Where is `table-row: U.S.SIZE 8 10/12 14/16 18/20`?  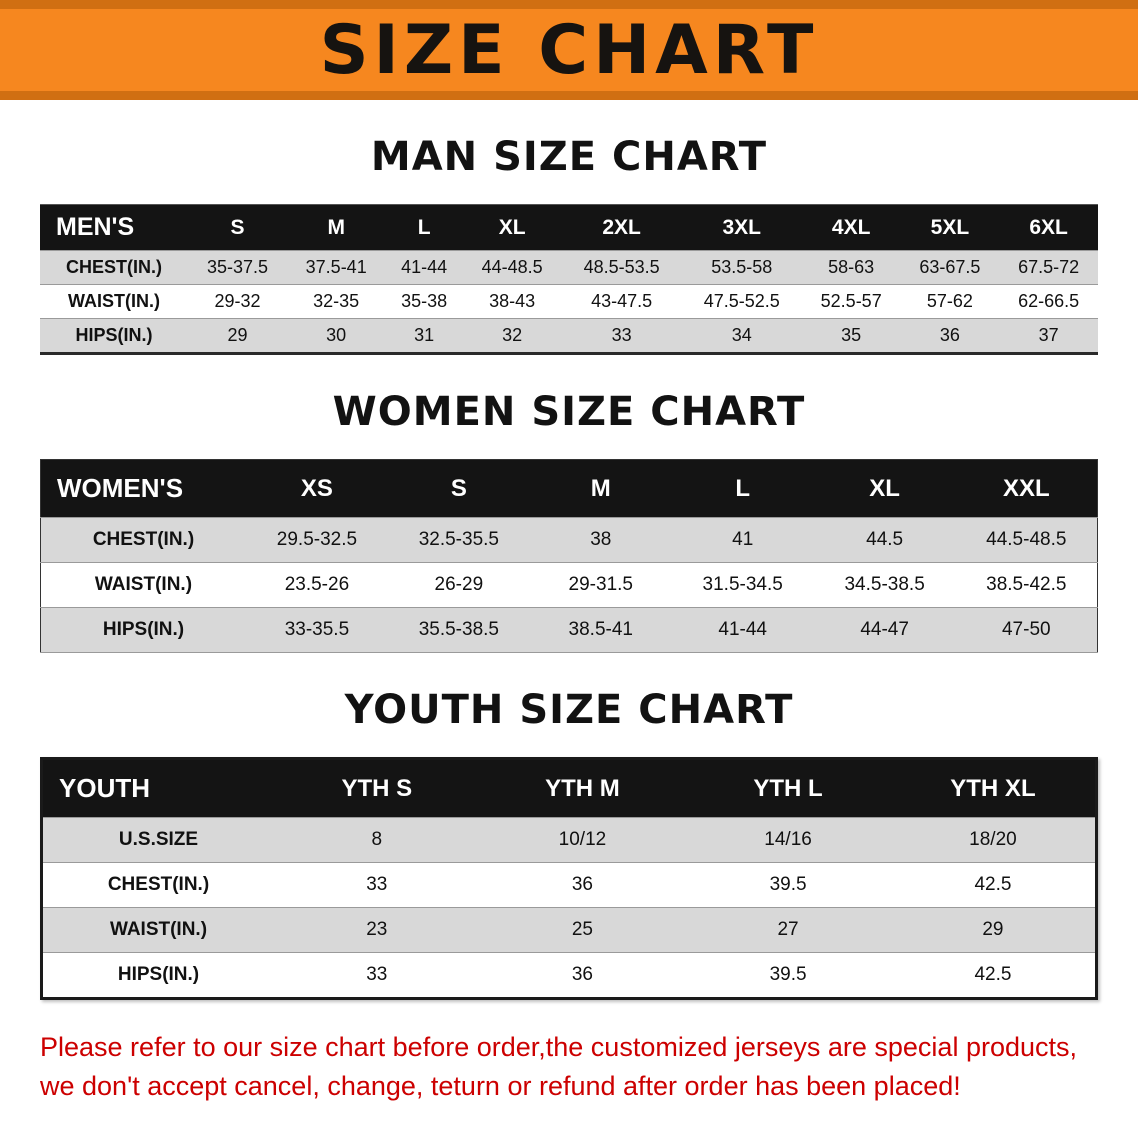
table-row: U.S.SIZE 8 10/12 14/16 18/20 is located at coordinates (569, 840).